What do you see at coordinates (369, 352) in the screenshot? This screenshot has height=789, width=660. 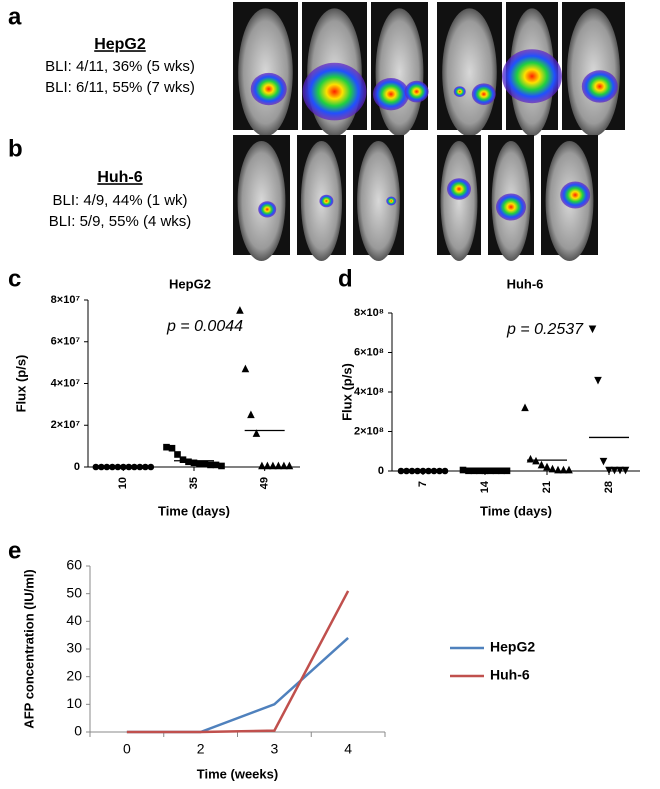 I see `y-tick-label: 6×10⁸` at bounding box center [369, 352].